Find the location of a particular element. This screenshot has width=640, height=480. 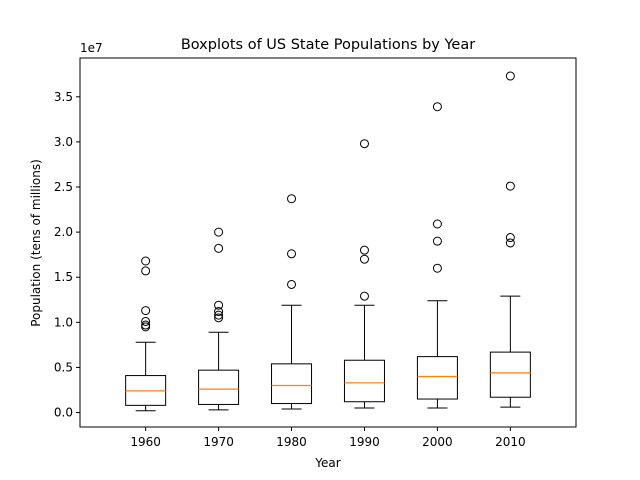

y-offset-label: 1e7 is located at coordinates (91, 48).